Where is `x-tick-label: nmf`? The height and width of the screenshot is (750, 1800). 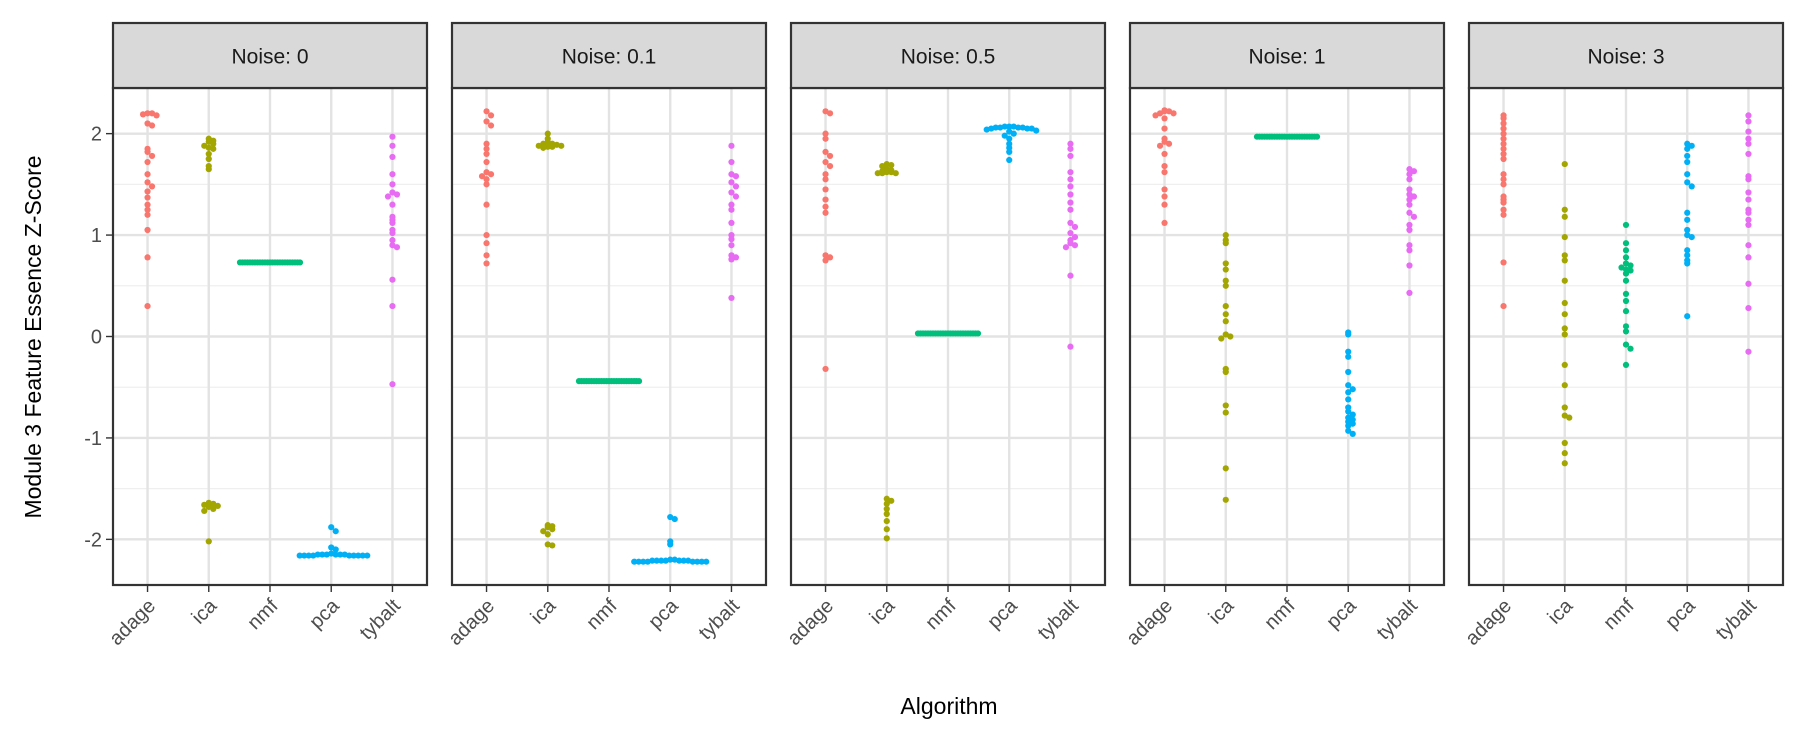 x-tick-label: nmf is located at coordinates (262, 614).